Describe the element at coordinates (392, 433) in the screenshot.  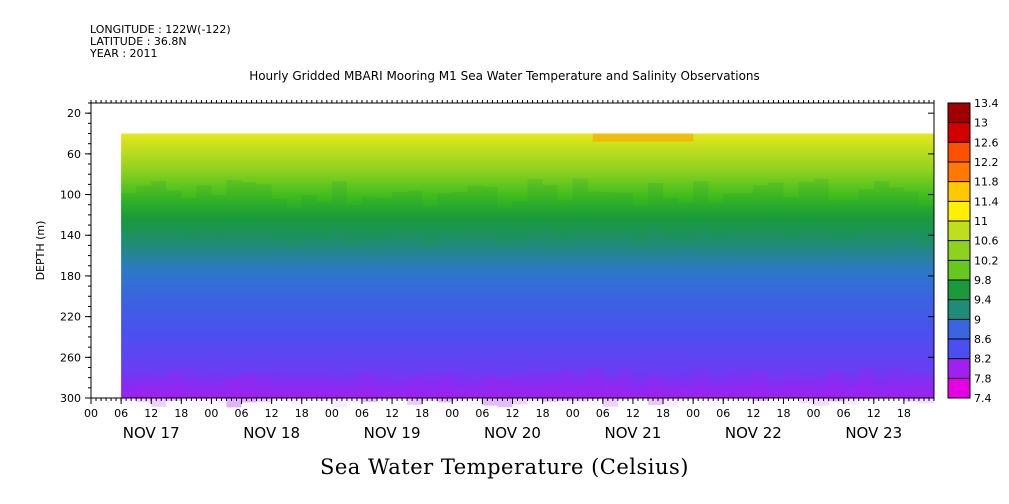
I see `x-day-label: NOV 19` at that location.